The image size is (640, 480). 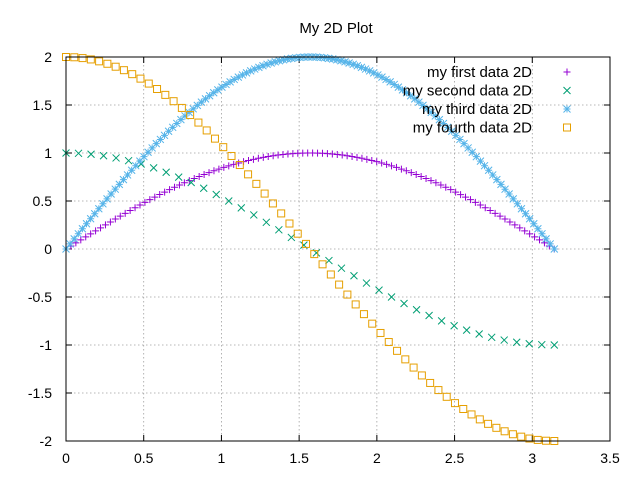 What do you see at coordinates (532, 458) in the screenshot?
I see `x-tick-label: 3` at bounding box center [532, 458].